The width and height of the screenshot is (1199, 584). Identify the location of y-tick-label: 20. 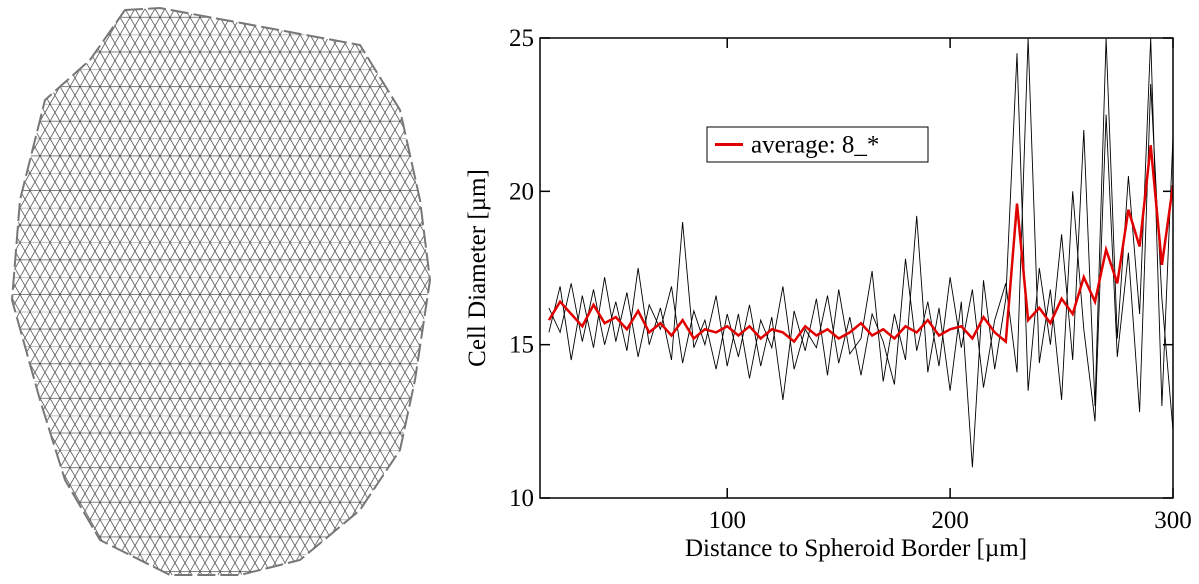
(521, 191).